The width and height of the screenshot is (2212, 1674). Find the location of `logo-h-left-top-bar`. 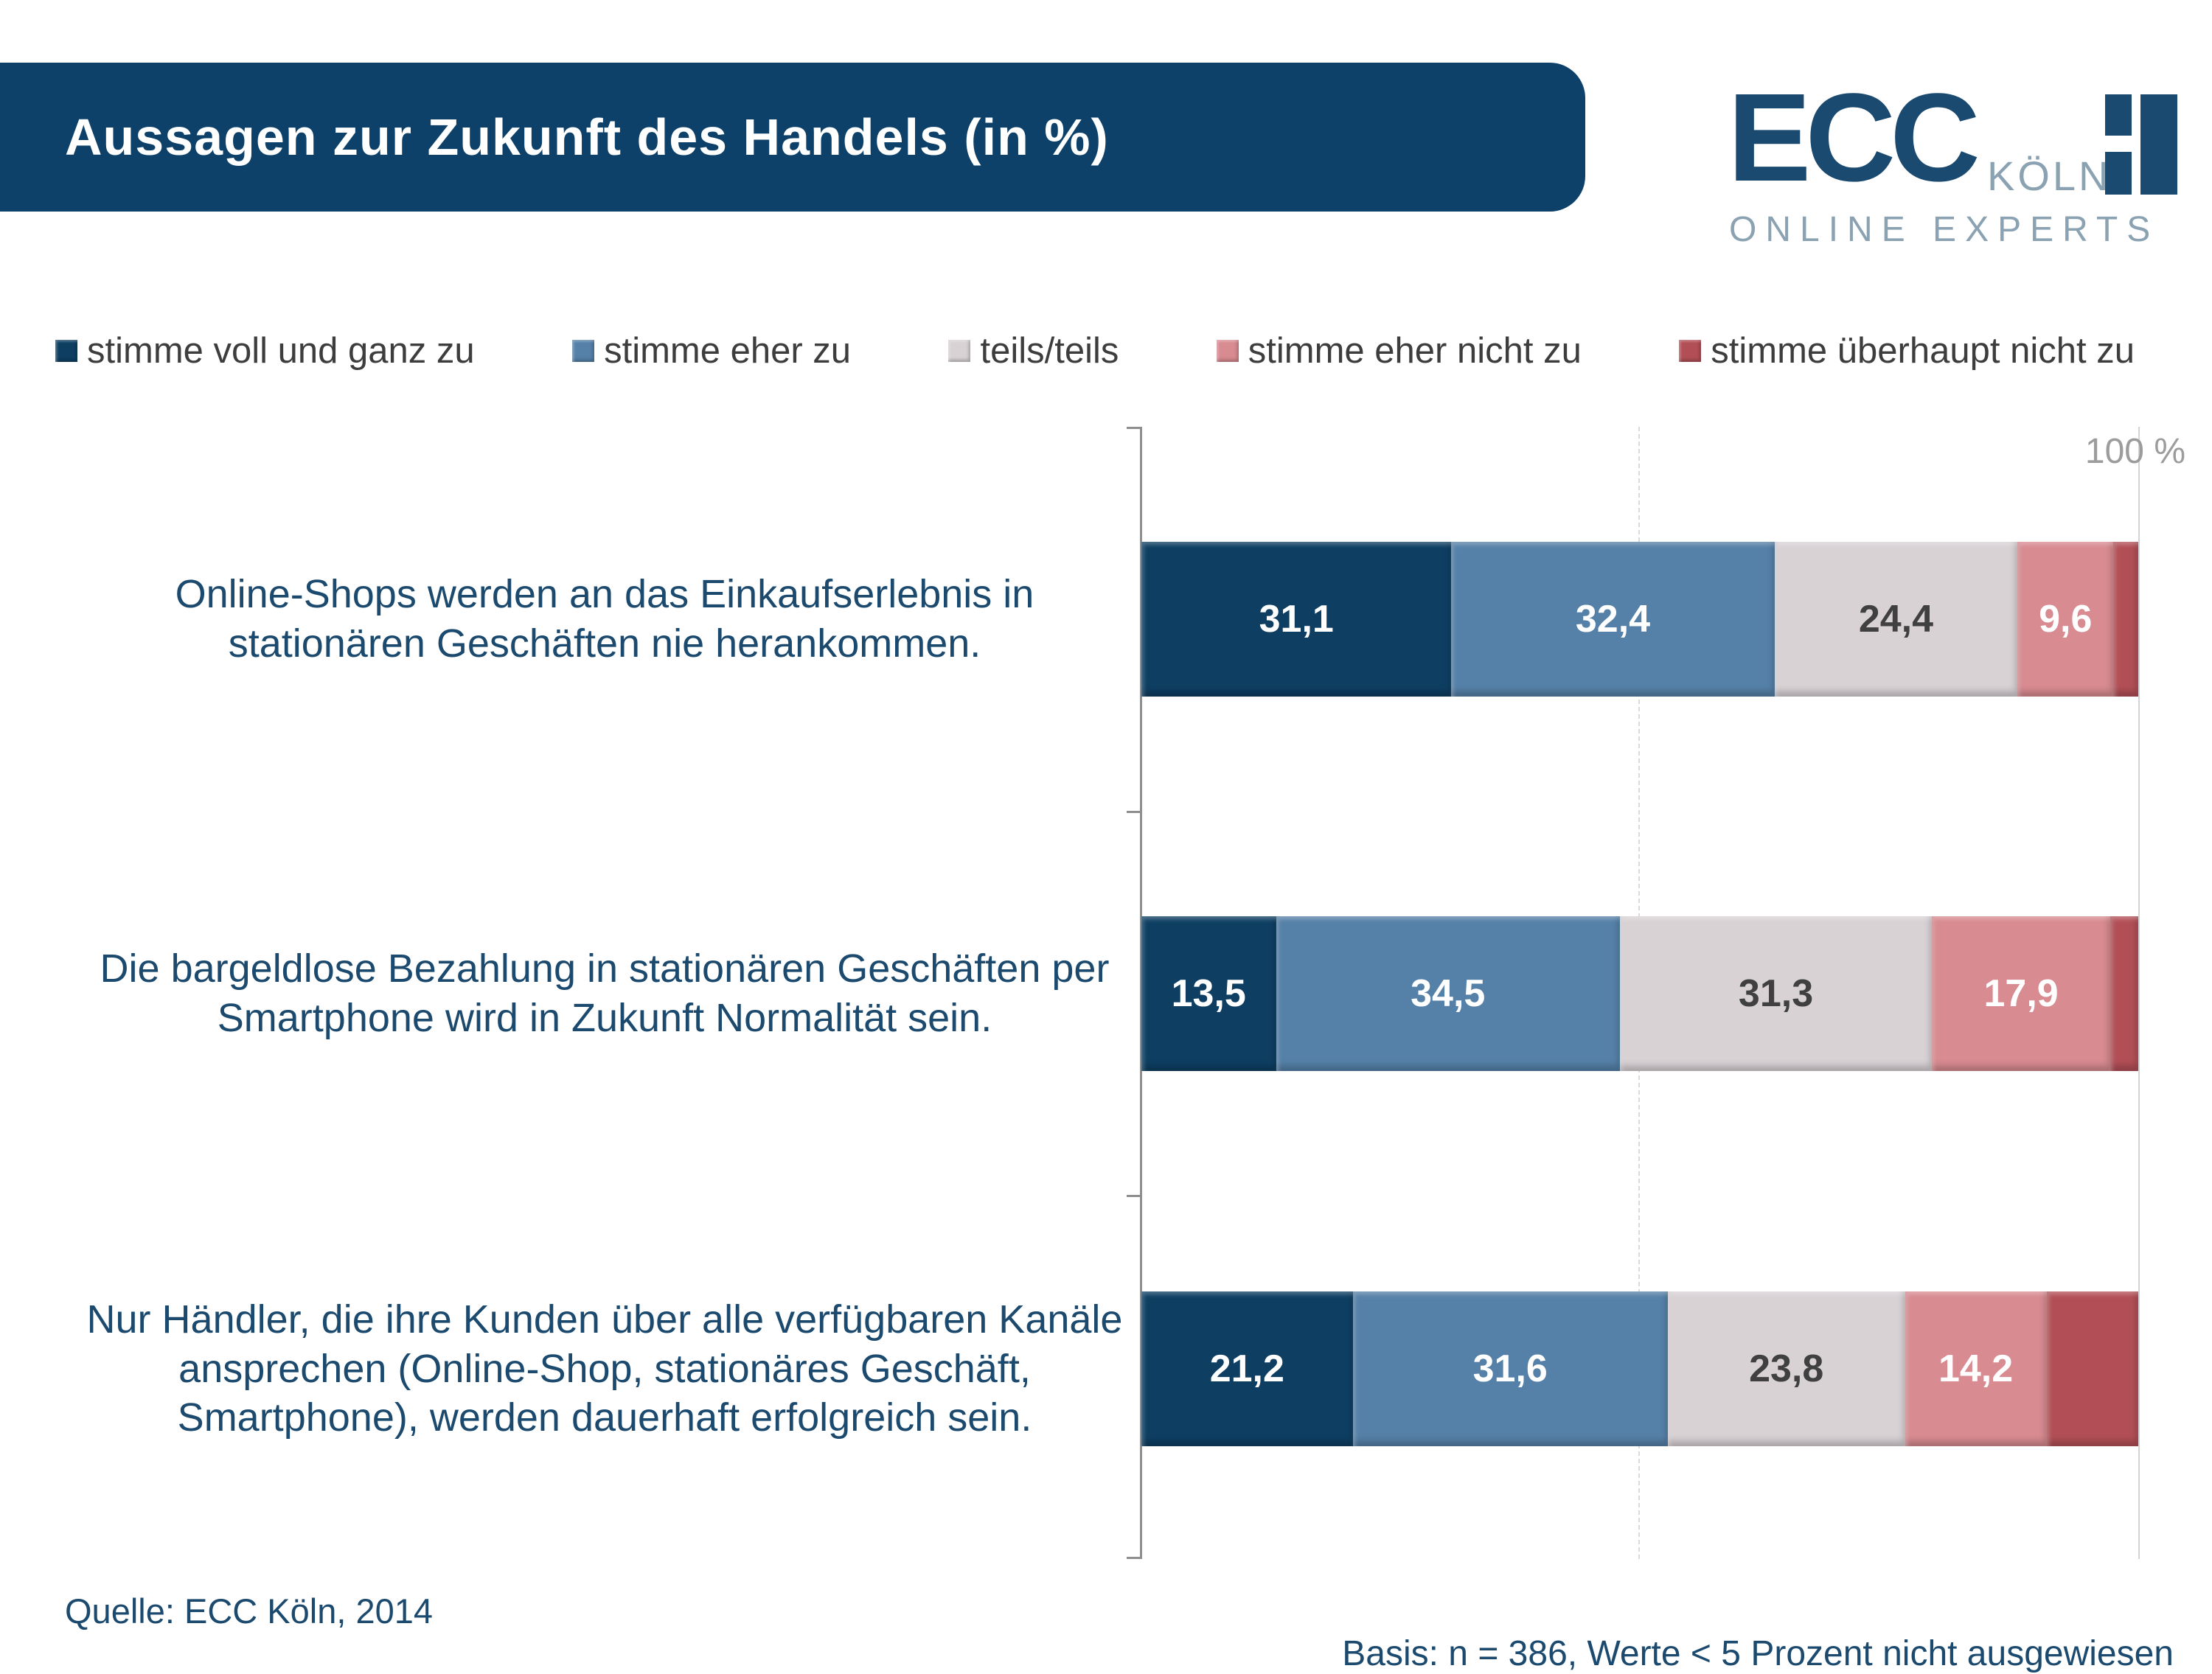

logo-h-left-top-bar is located at coordinates (2118, 115).